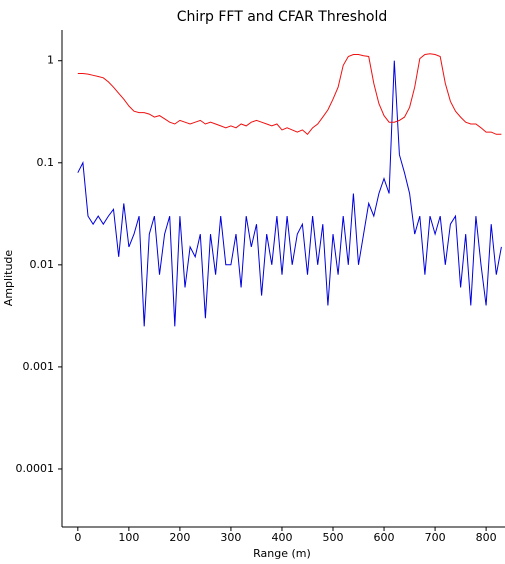 The width and height of the screenshot is (505, 564). Describe the element at coordinates (384, 537) in the screenshot. I see `x-tick-label: 600` at that location.